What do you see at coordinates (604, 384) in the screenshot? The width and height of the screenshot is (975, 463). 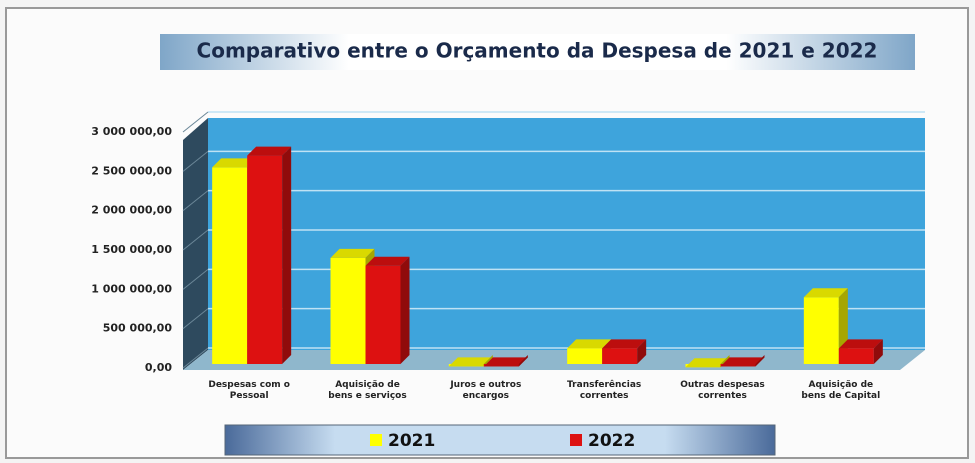 I see `x-tick-line: Transferências` at bounding box center [604, 384].